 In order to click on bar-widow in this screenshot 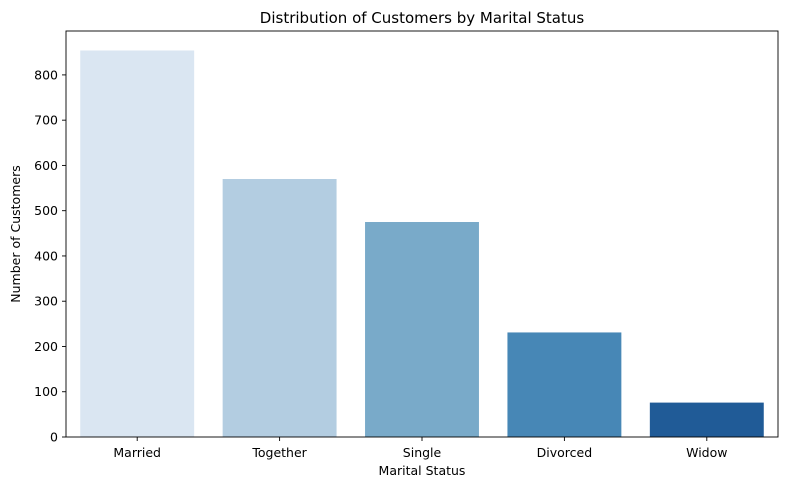, I will do `click(706, 419)`.